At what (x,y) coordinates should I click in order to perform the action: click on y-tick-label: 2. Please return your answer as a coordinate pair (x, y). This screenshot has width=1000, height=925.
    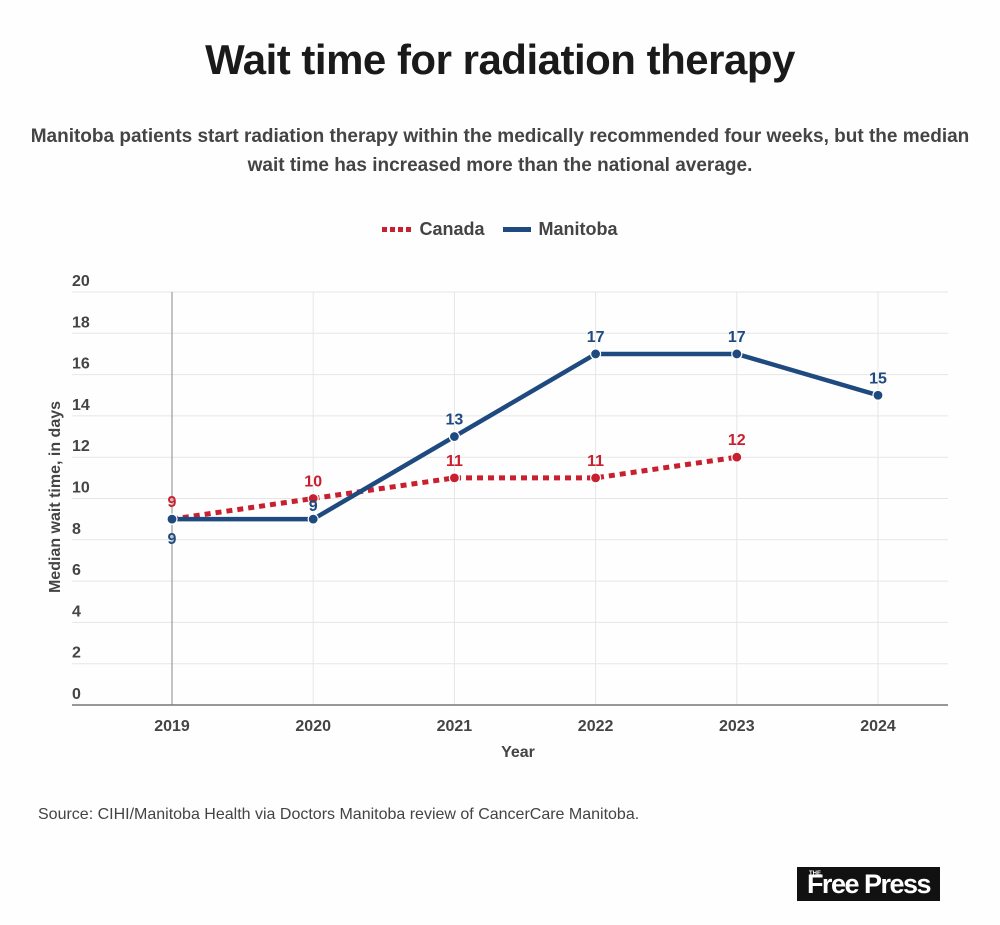
    Looking at the image, I should click on (76, 653).